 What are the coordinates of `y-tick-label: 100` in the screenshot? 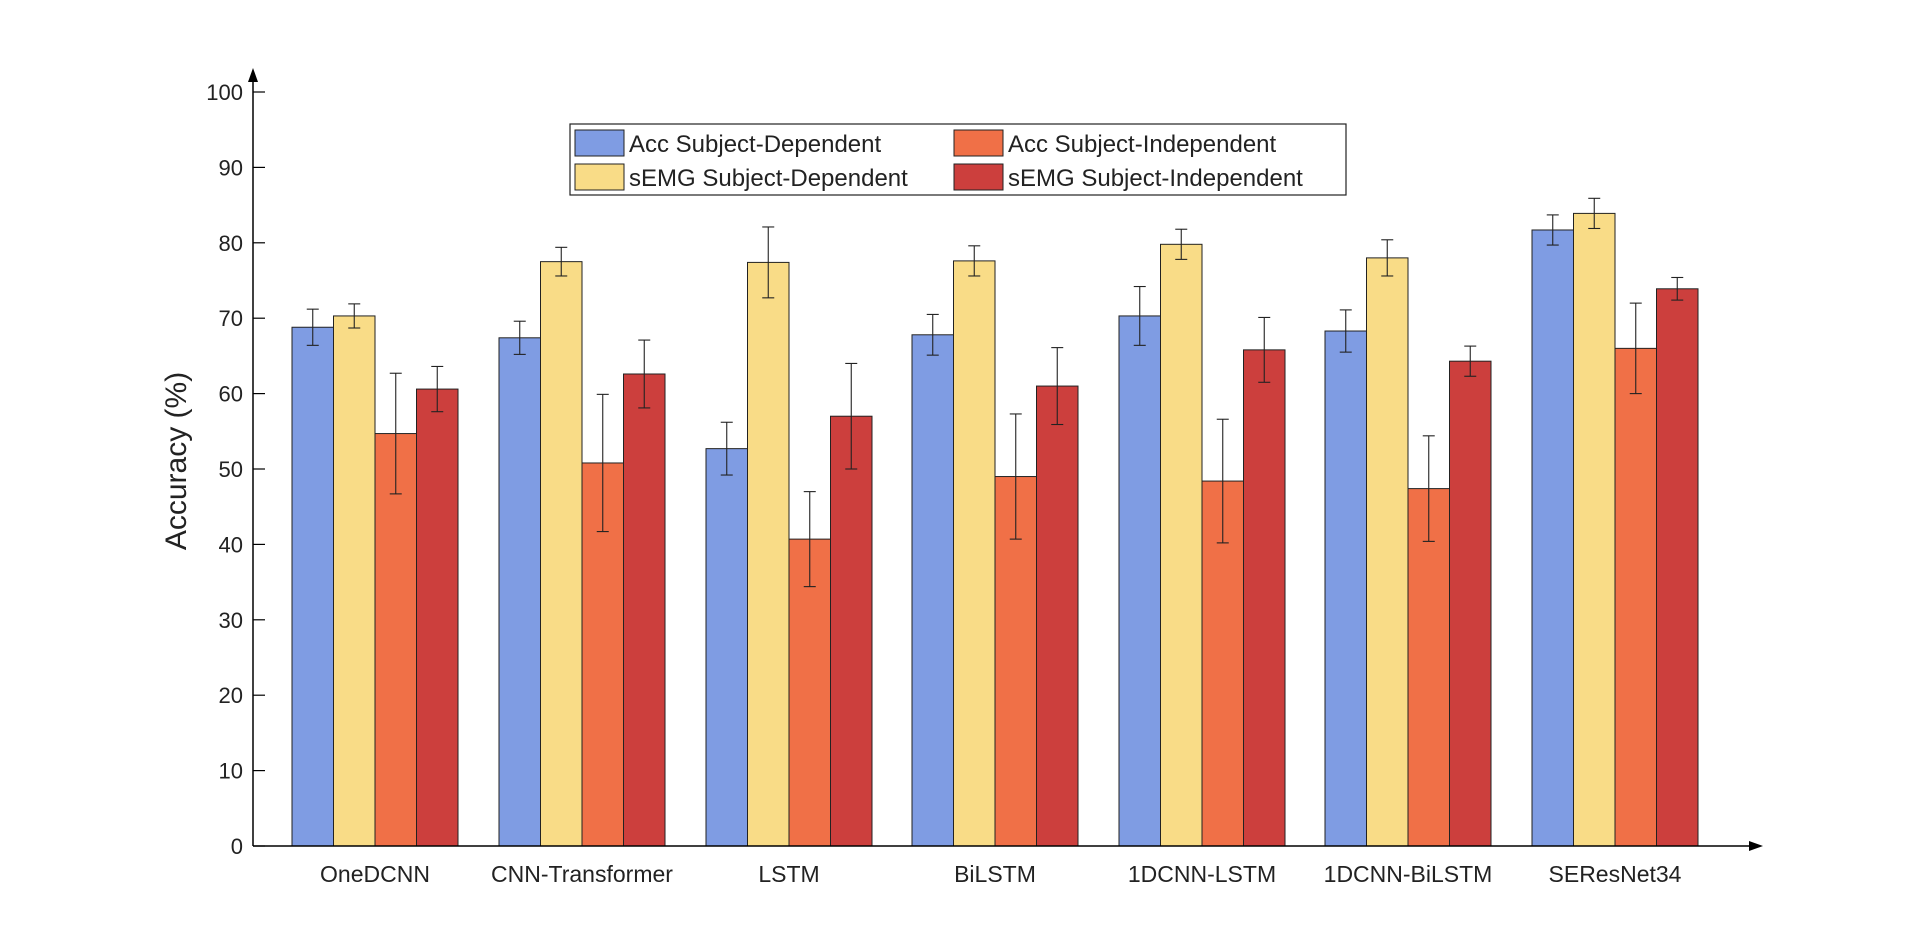 It's located at (224, 92).